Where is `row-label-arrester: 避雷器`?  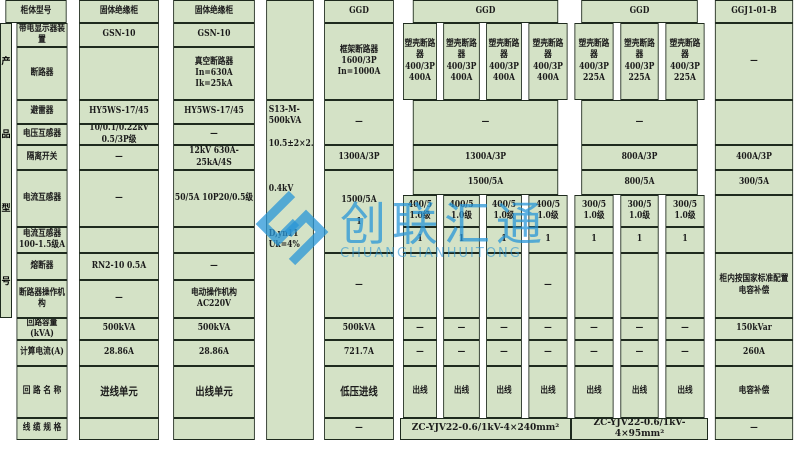 row-label-arrester: 避雷器 is located at coordinates (42, 112).